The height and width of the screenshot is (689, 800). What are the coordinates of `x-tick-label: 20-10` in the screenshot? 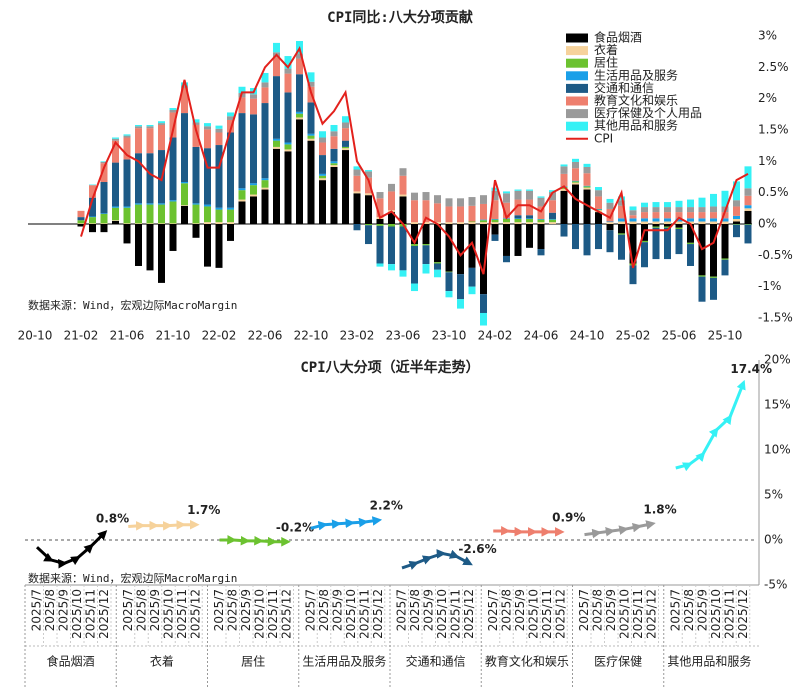 It's located at (35, 336).